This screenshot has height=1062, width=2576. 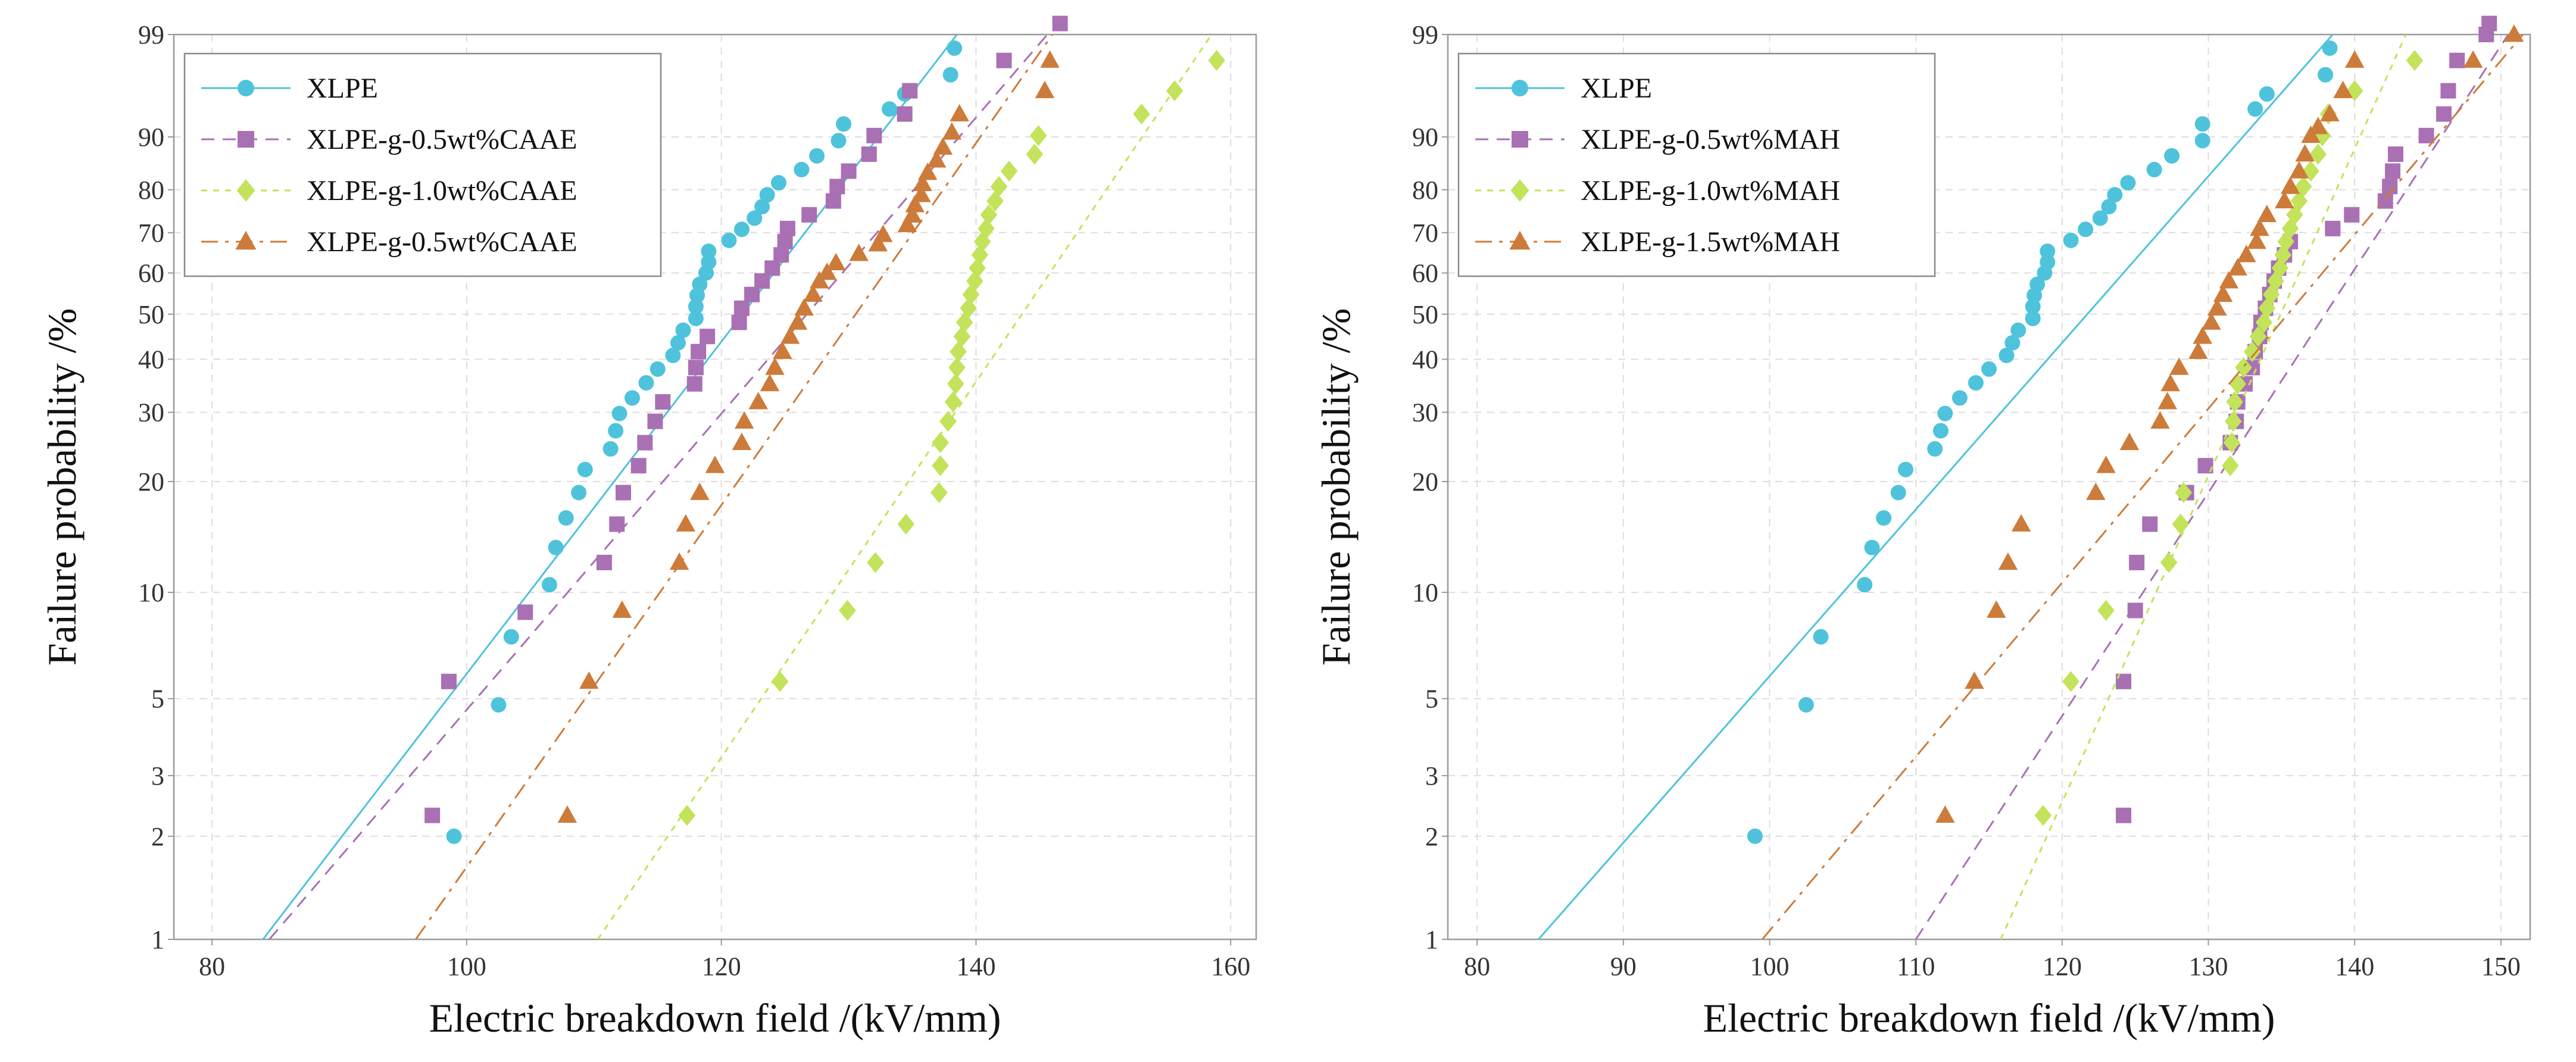 What do you see at coordinates (721, 966) in the screenshot?
I see `x-tick-label: 120` at bounding box center [721, 966].